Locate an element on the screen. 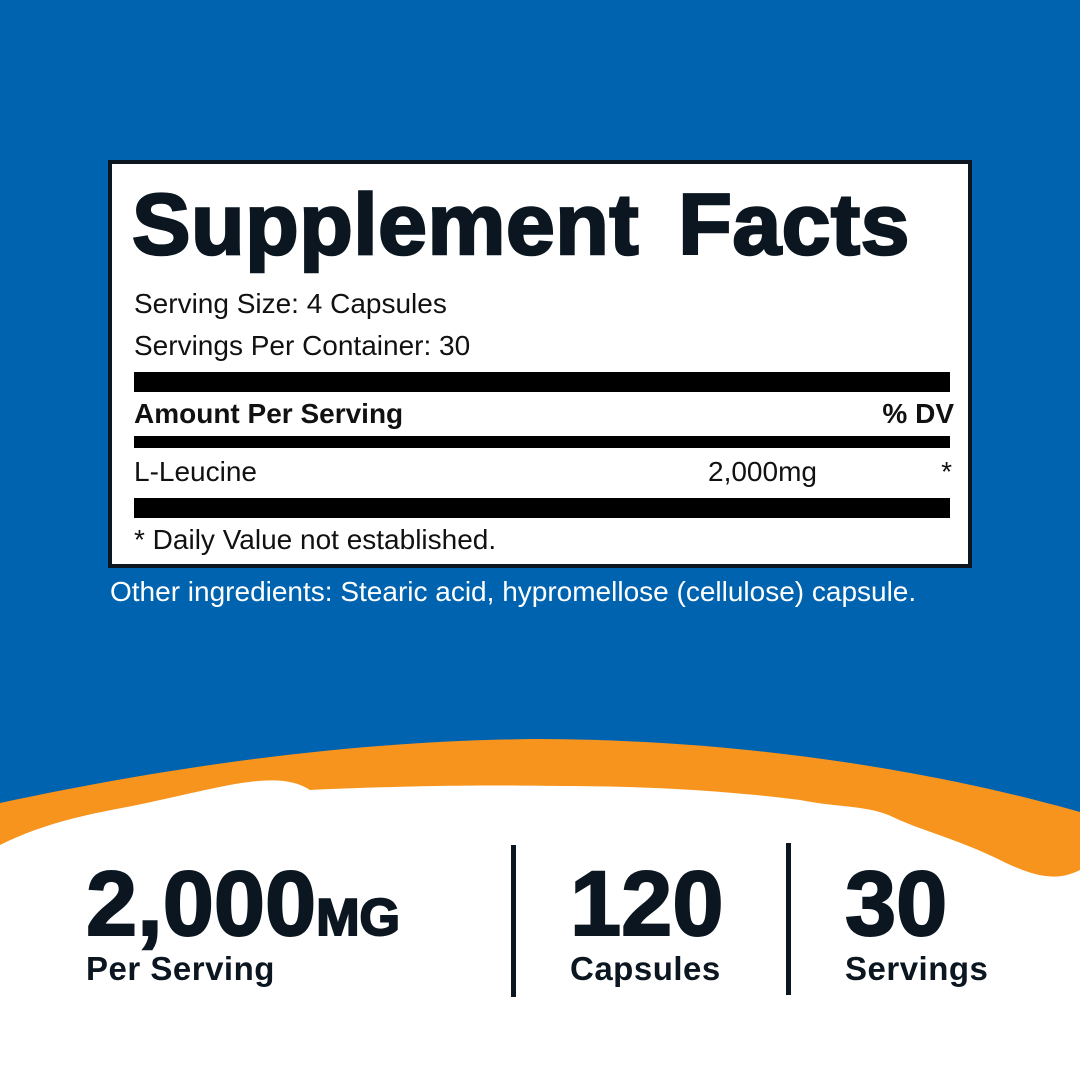  ingredient-dv: * is located at coordinates (946, 471).